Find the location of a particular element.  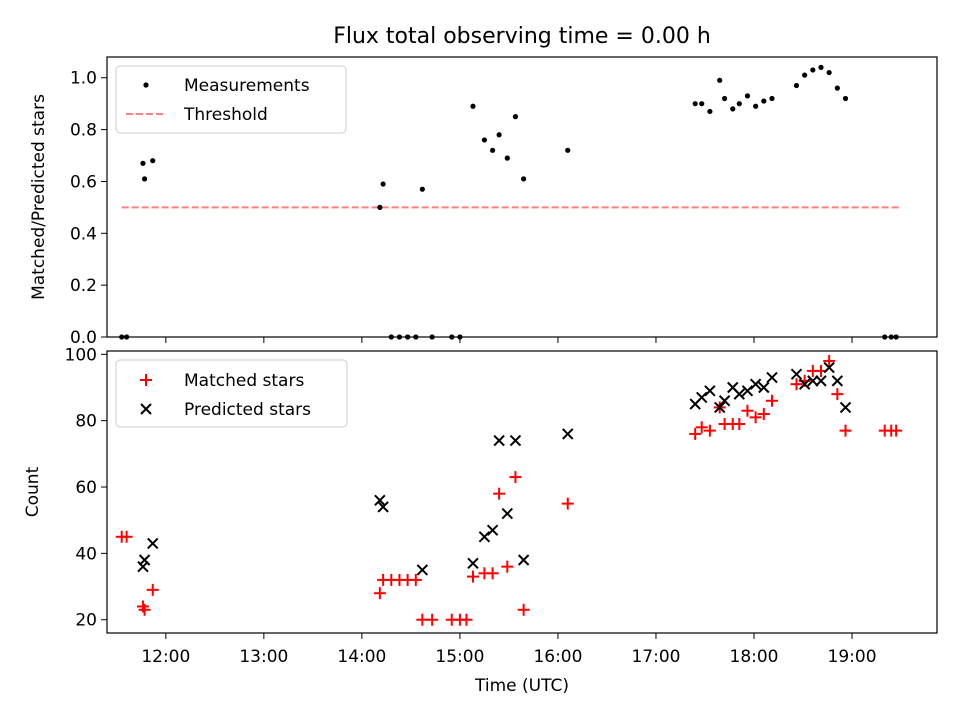

x-tick-label: 14:00 is located at coordinates (361, 657).